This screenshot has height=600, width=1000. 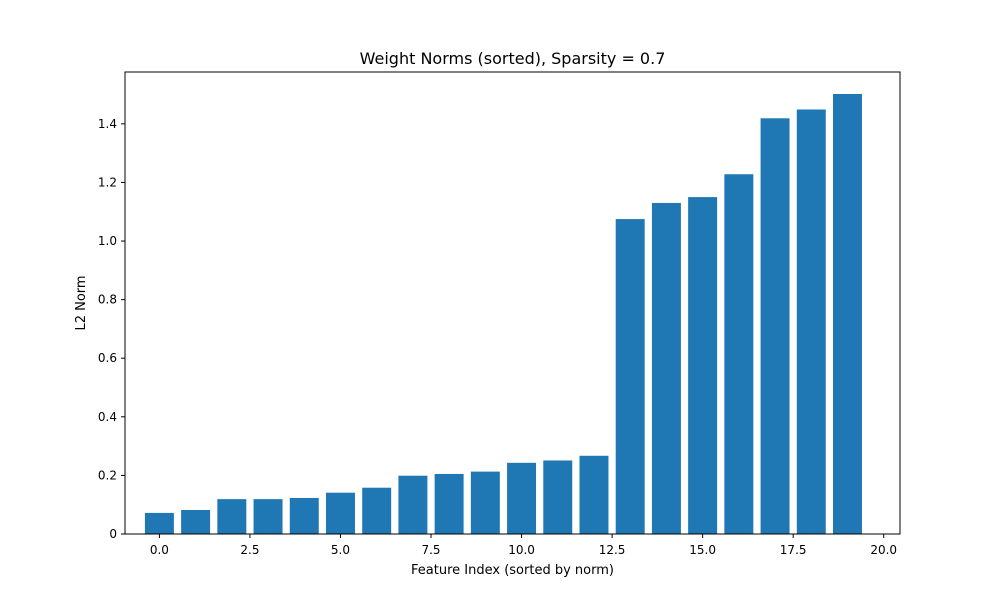 I want to click on x-tick-label: 0.0, so click(x=159, y=550).